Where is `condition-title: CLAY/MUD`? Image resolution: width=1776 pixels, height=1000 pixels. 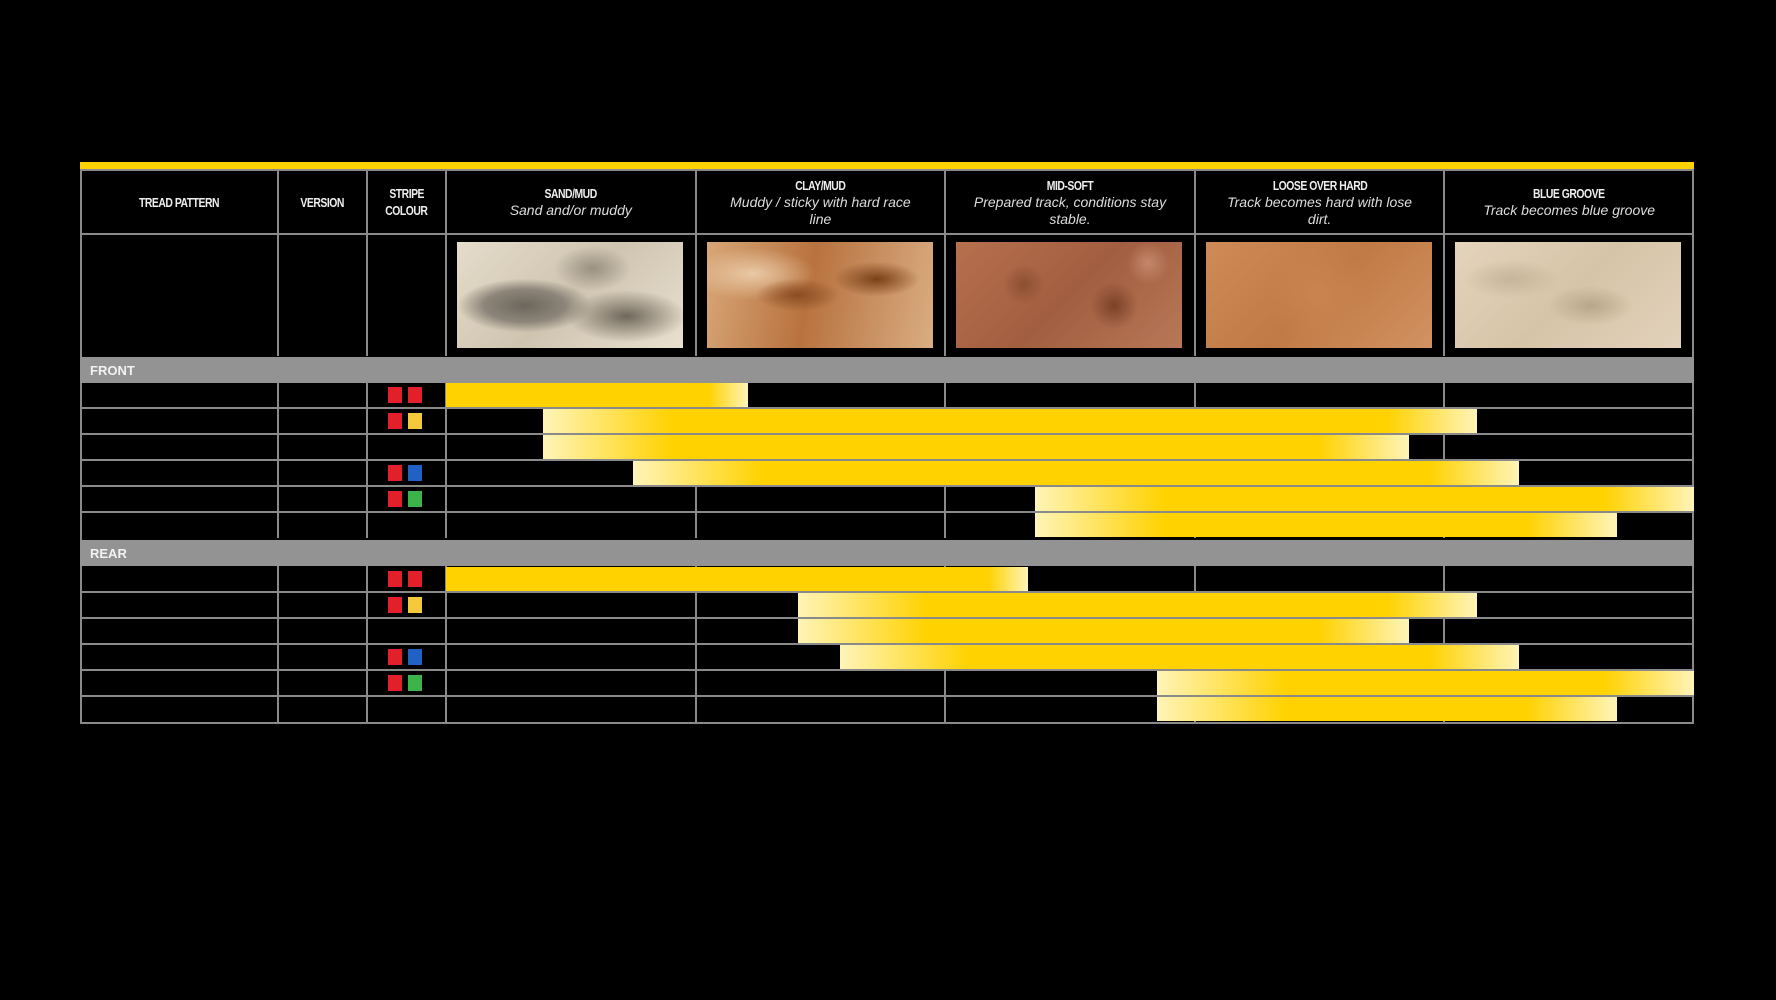
condition-title: CLAY/MUD is located at coordinates (820, 185).